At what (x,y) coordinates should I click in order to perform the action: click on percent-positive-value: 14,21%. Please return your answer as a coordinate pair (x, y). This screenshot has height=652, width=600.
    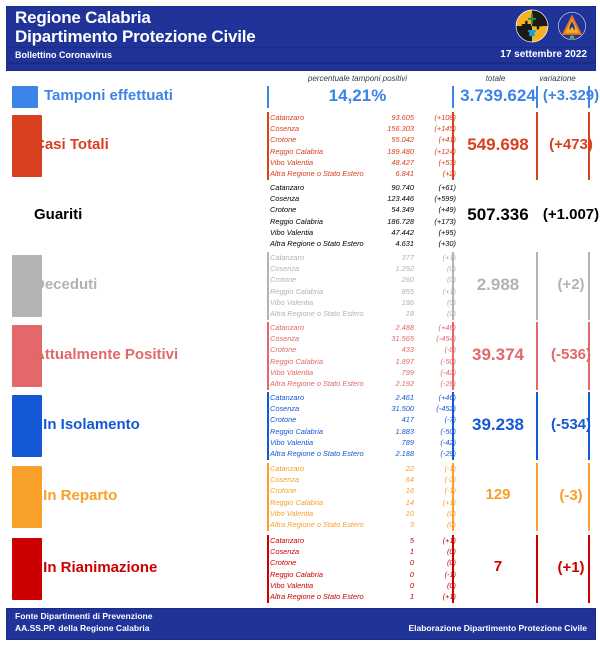
    Looking at the image, I should click on (357, 95).